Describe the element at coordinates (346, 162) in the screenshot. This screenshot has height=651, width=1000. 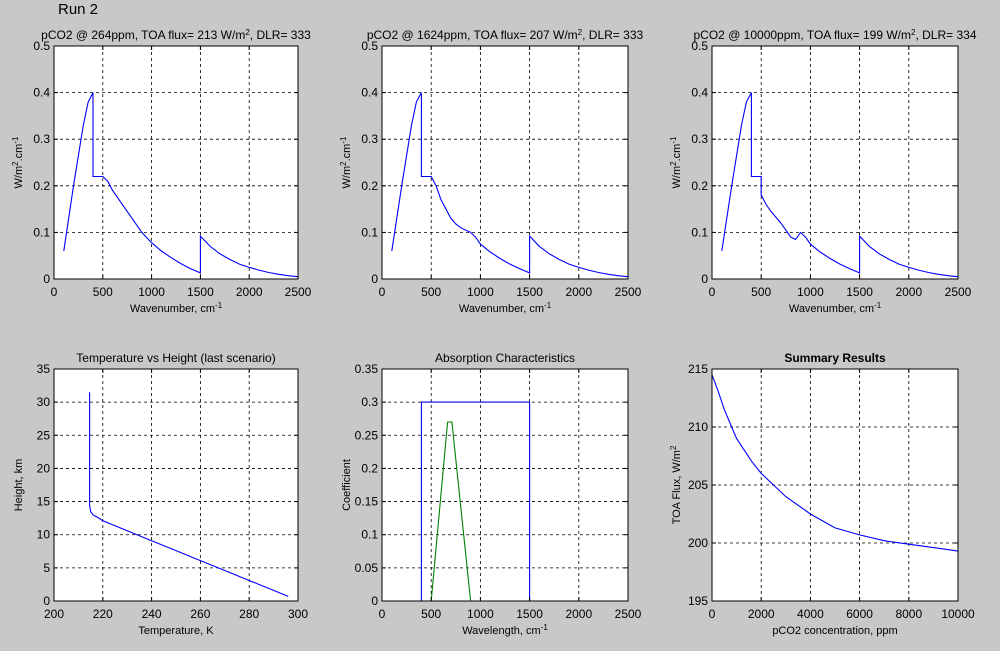
I see `spectrum-1624ppm-y-axis-label: W/m2.cm-1` at that location.